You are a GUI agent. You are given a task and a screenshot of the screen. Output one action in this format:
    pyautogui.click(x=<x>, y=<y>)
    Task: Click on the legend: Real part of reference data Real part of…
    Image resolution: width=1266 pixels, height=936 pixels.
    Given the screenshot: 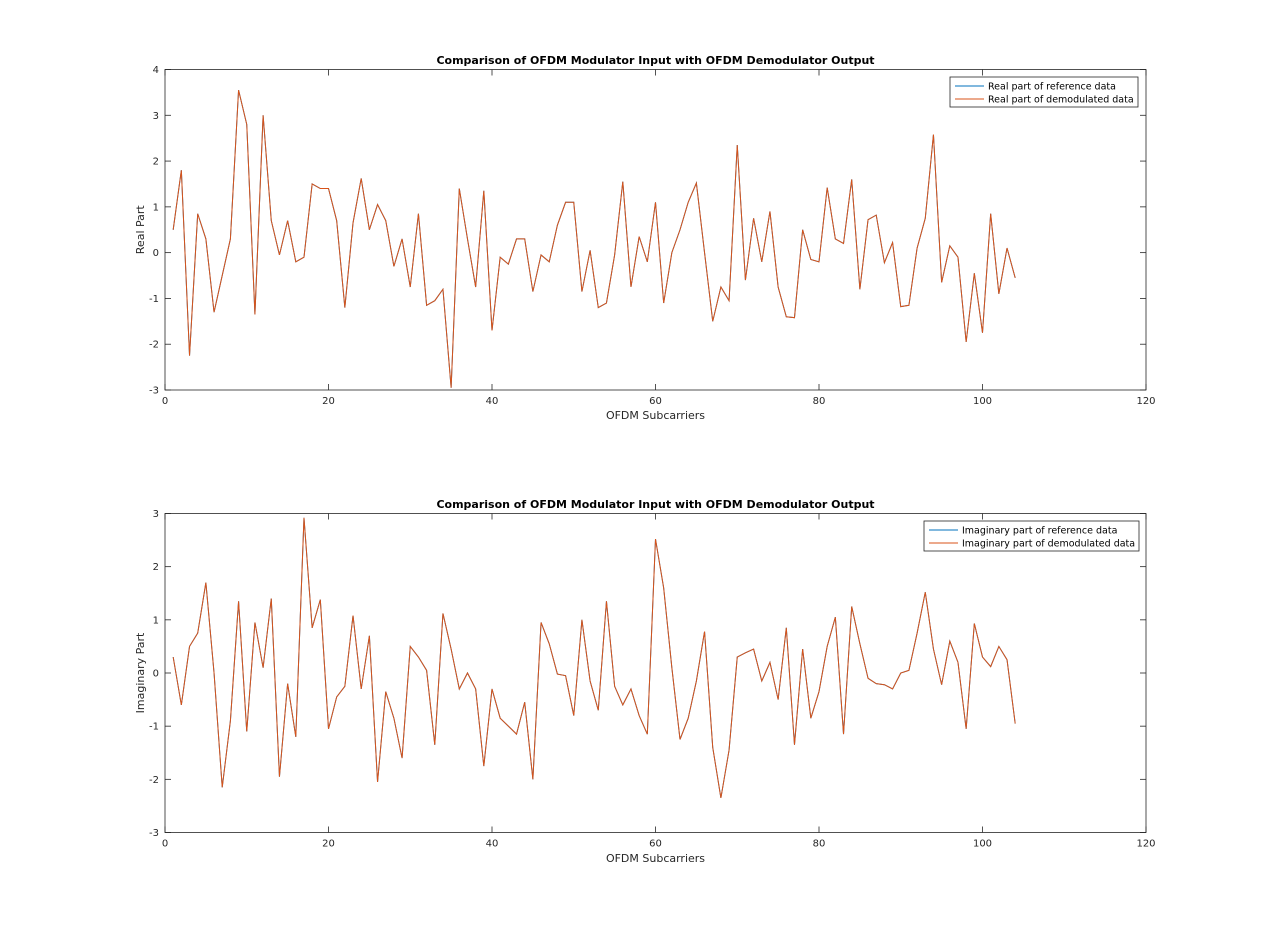 What is the action you would take?
    pyautogui.click(x=1044, y=92)
    